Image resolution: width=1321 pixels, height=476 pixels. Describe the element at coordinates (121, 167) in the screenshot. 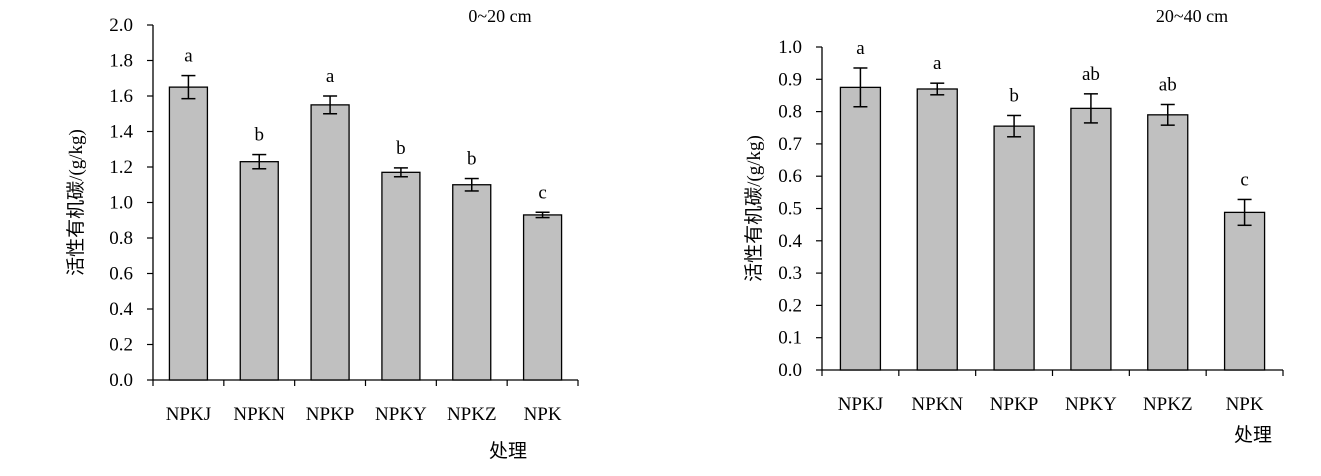

I see `y-tick-label: 1.2` at that location.